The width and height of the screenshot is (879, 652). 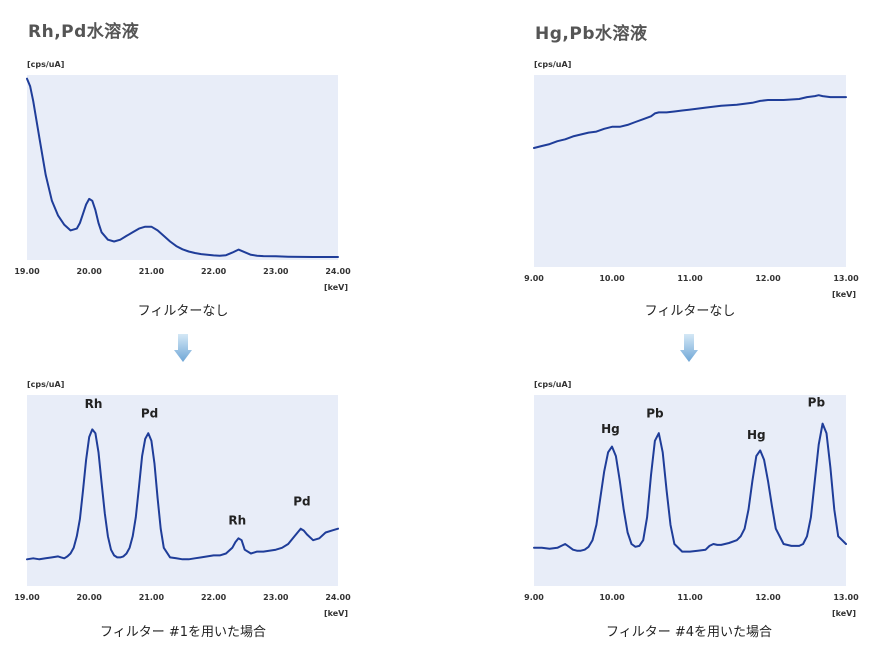 I want to click on caption-right-bottom: フィルター #4を用いた場合, so click(x=689, y=632).